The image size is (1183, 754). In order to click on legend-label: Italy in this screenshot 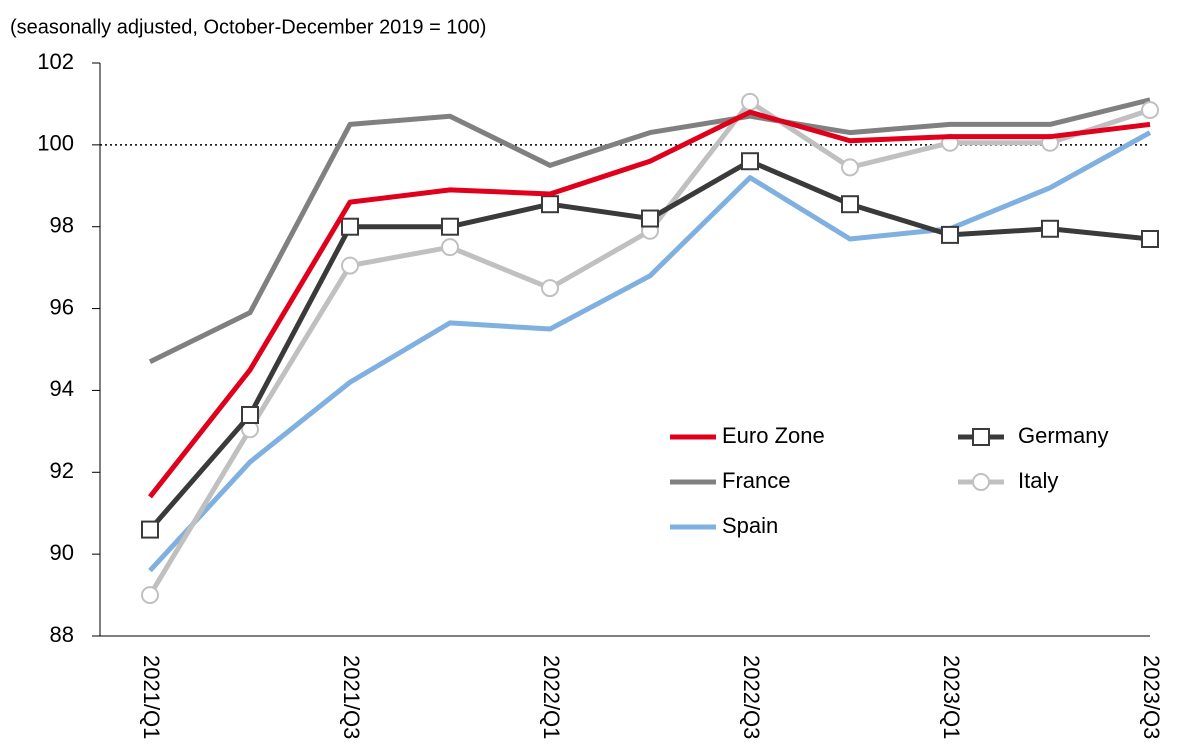, I will do `click(1038, 480)`.